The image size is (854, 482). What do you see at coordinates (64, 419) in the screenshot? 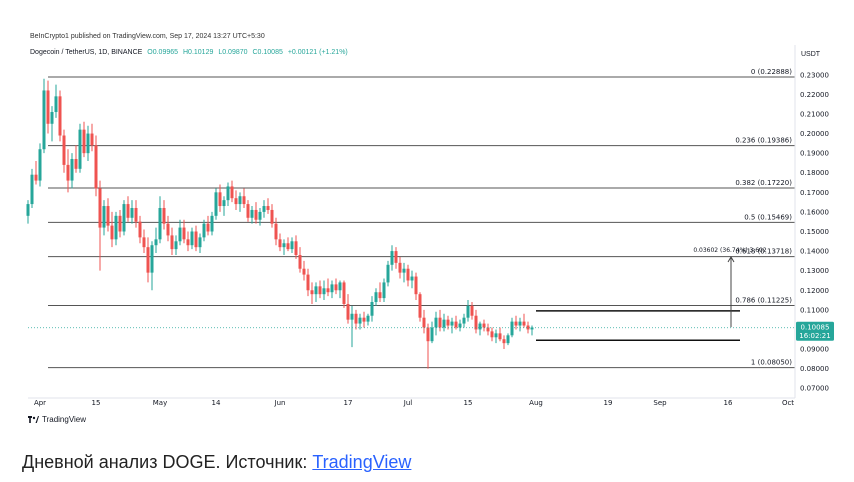
I see `tradingview-brand-text: TradingView` at bounding box center [64, 419].